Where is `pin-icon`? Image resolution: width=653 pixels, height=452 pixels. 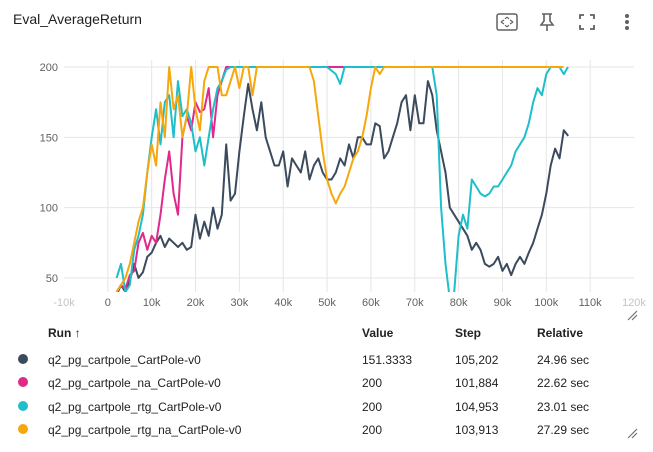
pin-icon is located at coordinates (547, 22).